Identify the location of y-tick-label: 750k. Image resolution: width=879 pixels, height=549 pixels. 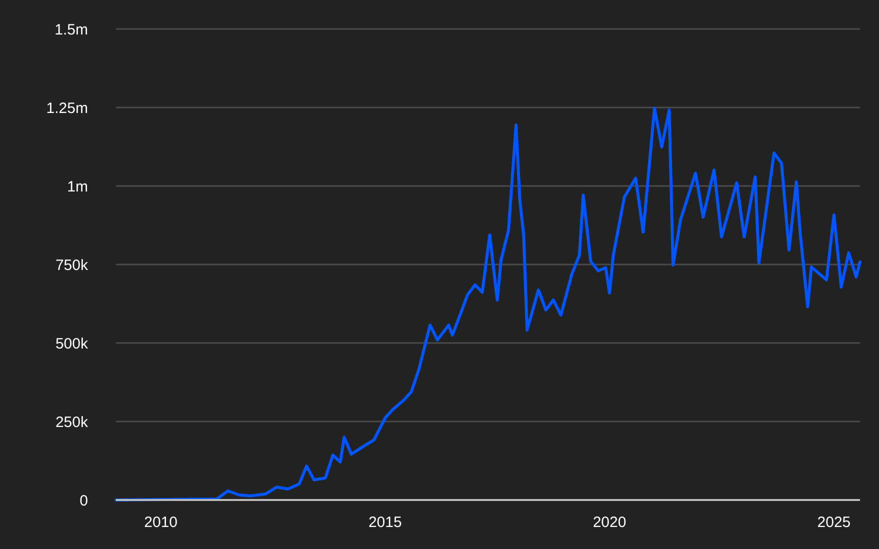
(71, 265).